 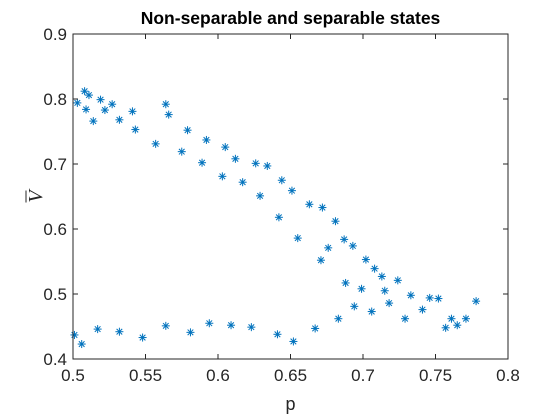 What do you see at coordinates (291, 18) in the screenshot?
I see `chart-title: Non-separable and separable states` at bounding box center [291, 18].